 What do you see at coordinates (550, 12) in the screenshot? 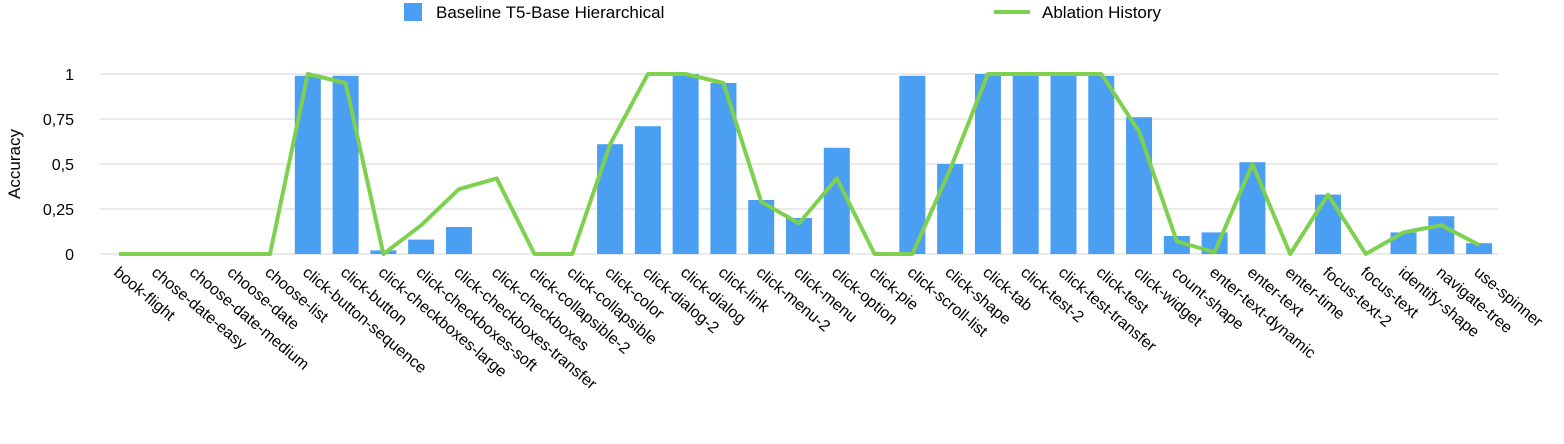
I see `legend-label-bar: Baseline T5-Base Hierarchical` at bounding box center [550, 12].